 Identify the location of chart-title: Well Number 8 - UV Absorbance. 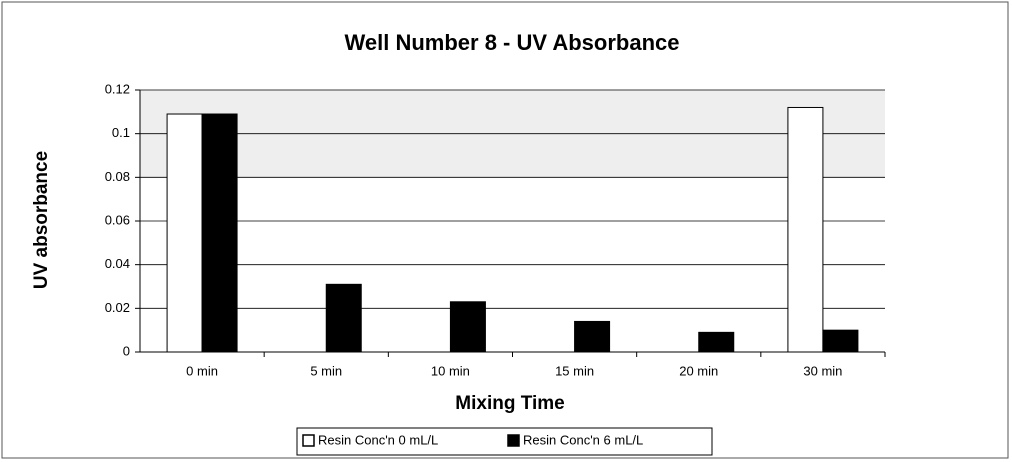
(512, 42).